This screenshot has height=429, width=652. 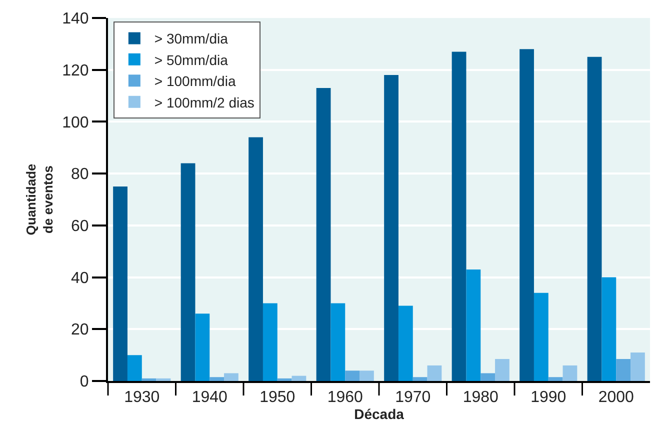 What do you see at coordinates (142, 397) in the screenshot?
I see `x-tick-label: 1930` at bounding box center [142, 397].